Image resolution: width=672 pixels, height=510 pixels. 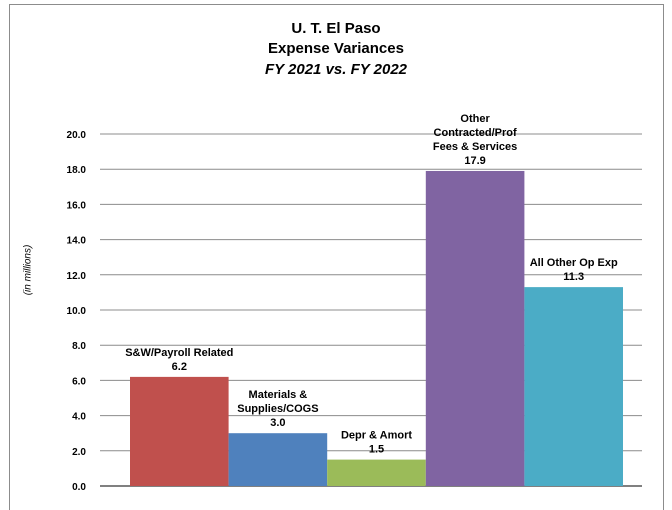 I want to click on y-tick-label: 18.0, so click(x=77, y=170).